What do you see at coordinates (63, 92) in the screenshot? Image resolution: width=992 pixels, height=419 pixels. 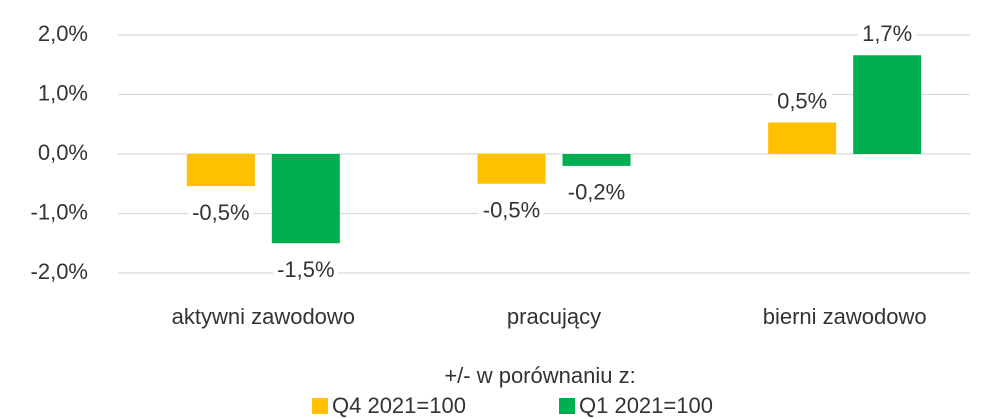 I see `y-tick-label: 1,0%` at bounding box center [63, 92].